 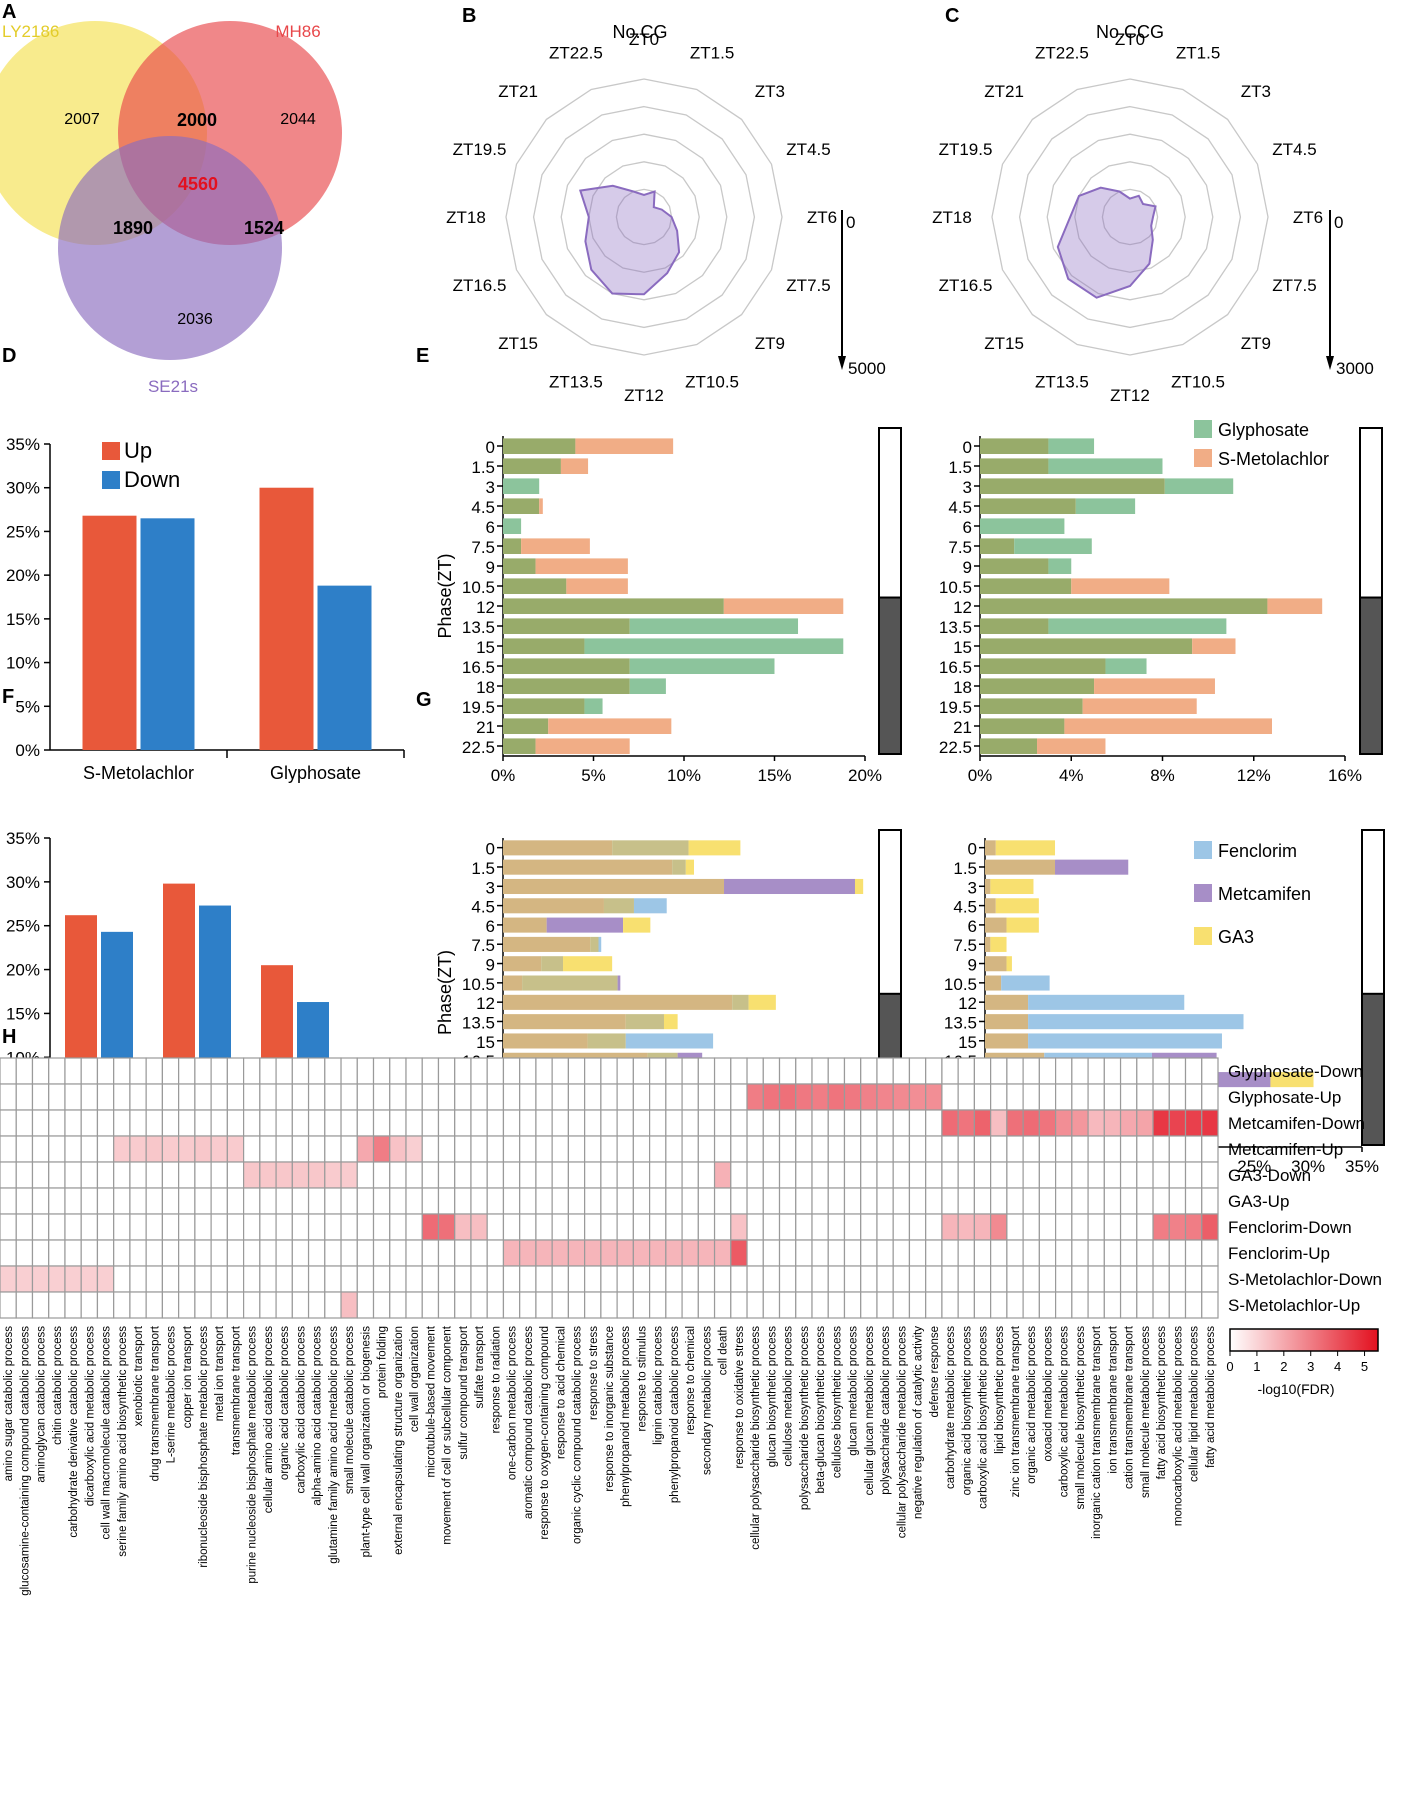 What do you see at coordinates (1229, 1366) in the screenshot?
I see `colorbar-tick-label: 0` at bounding box center [1229, 1366].